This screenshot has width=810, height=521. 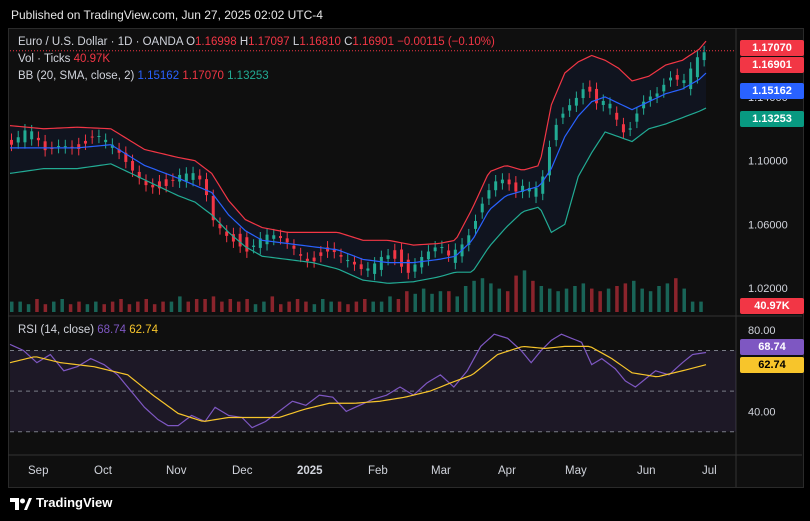 What do you see at coordinates (348, 42) in the screenshot?
I see `close-label: C` at bounding box center [348, 42].